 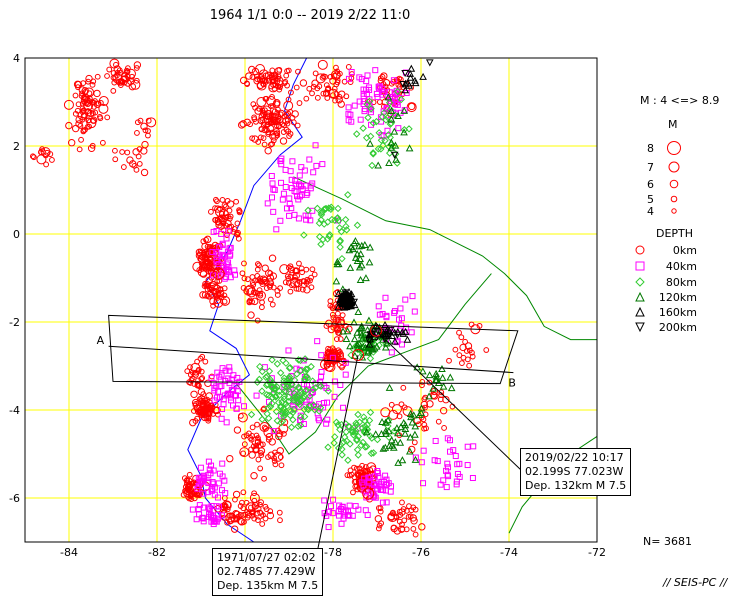 I want to click on event-2019-depth-mag: Dep. 132km M 7.5, so click(x=576, y=485).